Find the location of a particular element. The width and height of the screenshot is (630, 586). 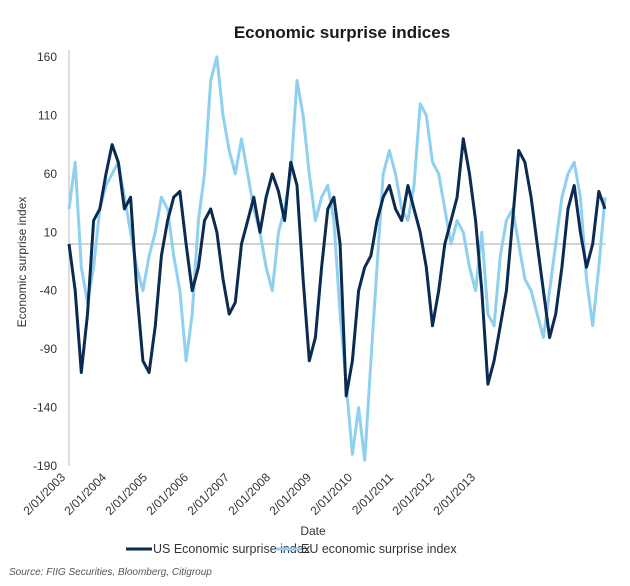

x-tick-label: 2/01/2006 is located at coordinates (167, 494).